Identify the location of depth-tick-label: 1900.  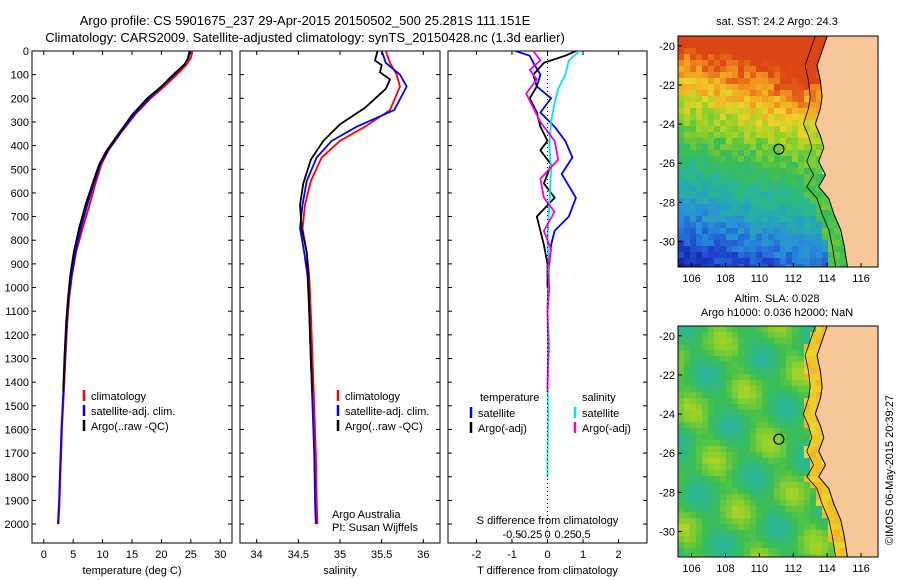
(17, 501).